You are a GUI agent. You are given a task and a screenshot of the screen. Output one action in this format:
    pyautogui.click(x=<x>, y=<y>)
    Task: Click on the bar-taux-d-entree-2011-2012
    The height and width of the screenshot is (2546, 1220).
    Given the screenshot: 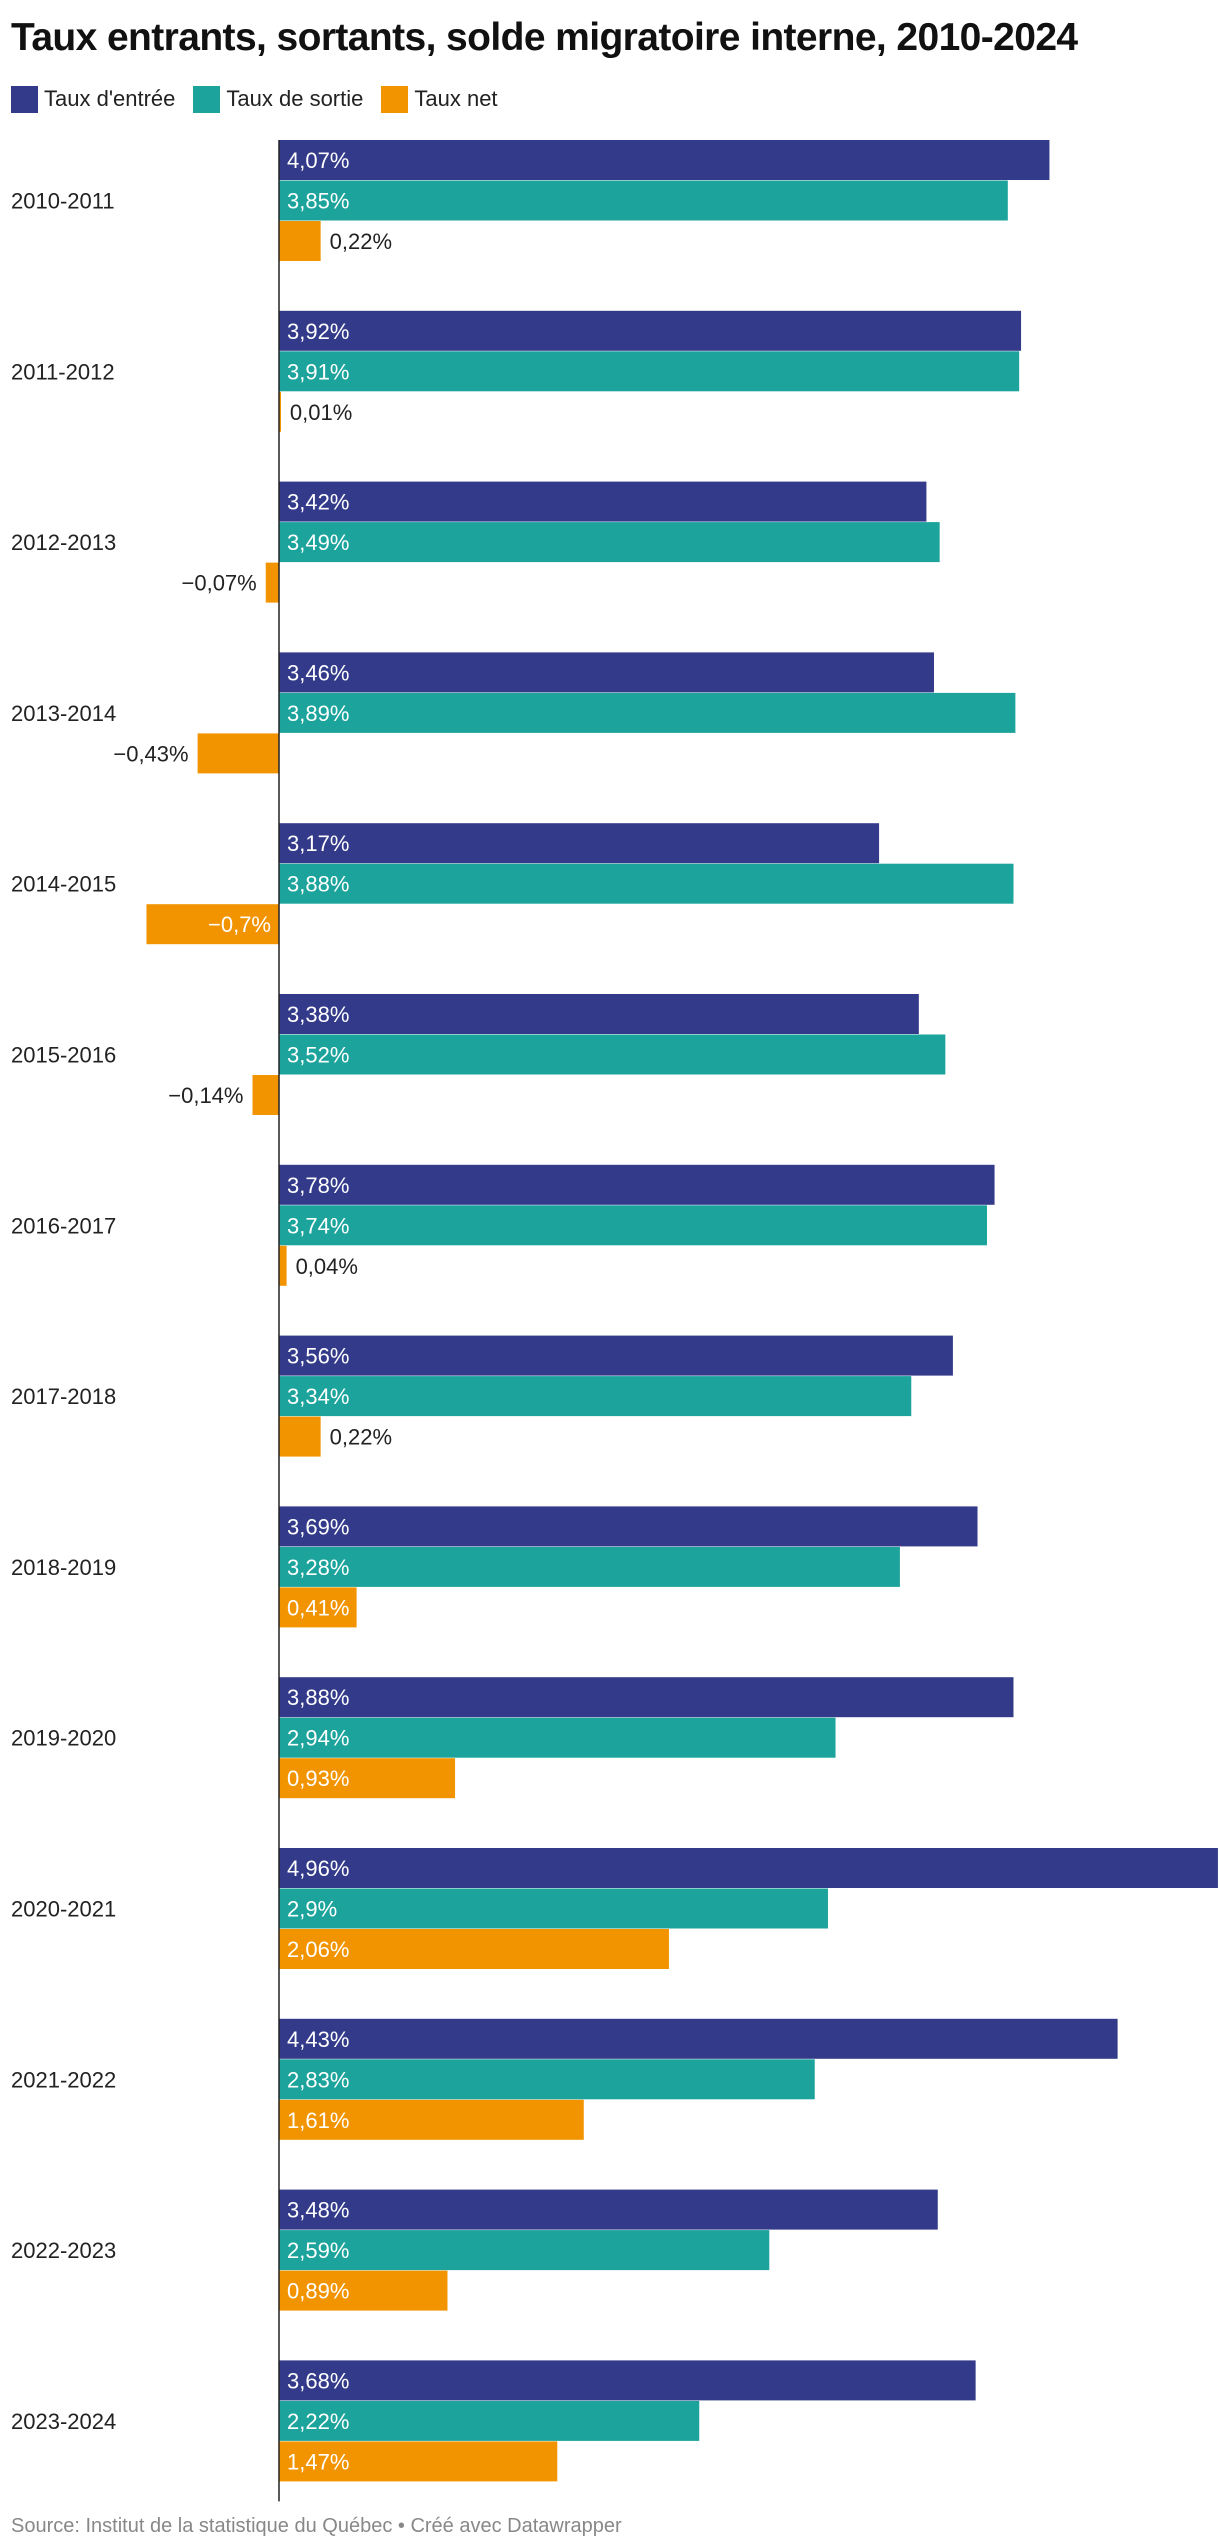 What is the action you would take?
    pyautogui.click(x=650, y=330)
    